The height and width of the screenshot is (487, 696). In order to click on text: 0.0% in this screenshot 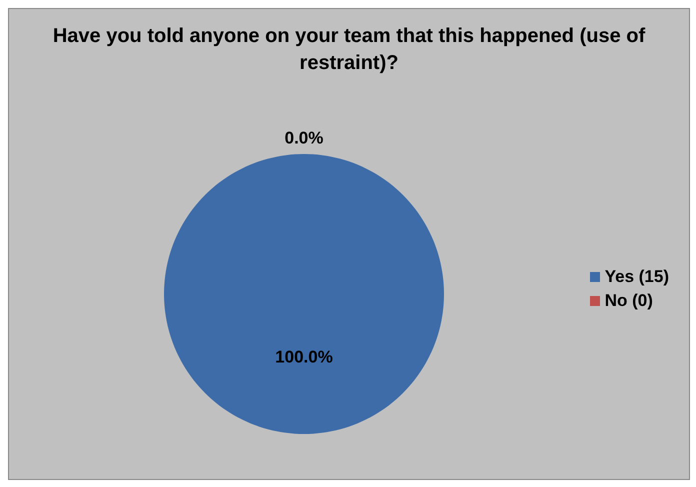, I will do `click(304, 138)`.